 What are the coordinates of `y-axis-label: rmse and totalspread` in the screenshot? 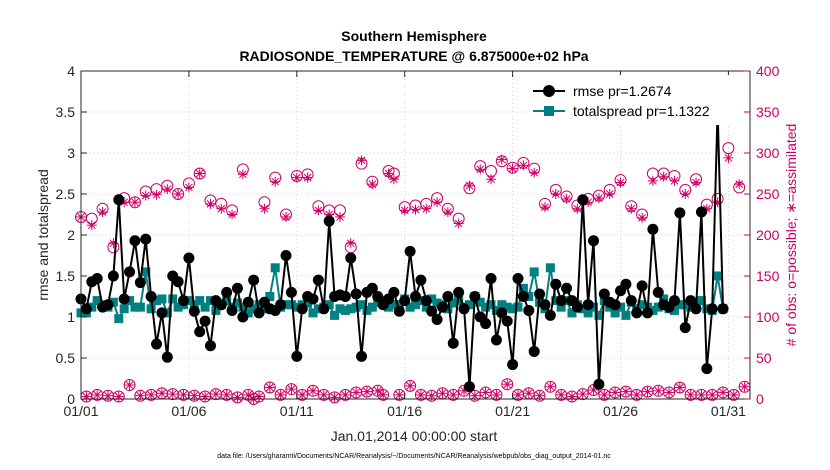 It's located at (43, 235).